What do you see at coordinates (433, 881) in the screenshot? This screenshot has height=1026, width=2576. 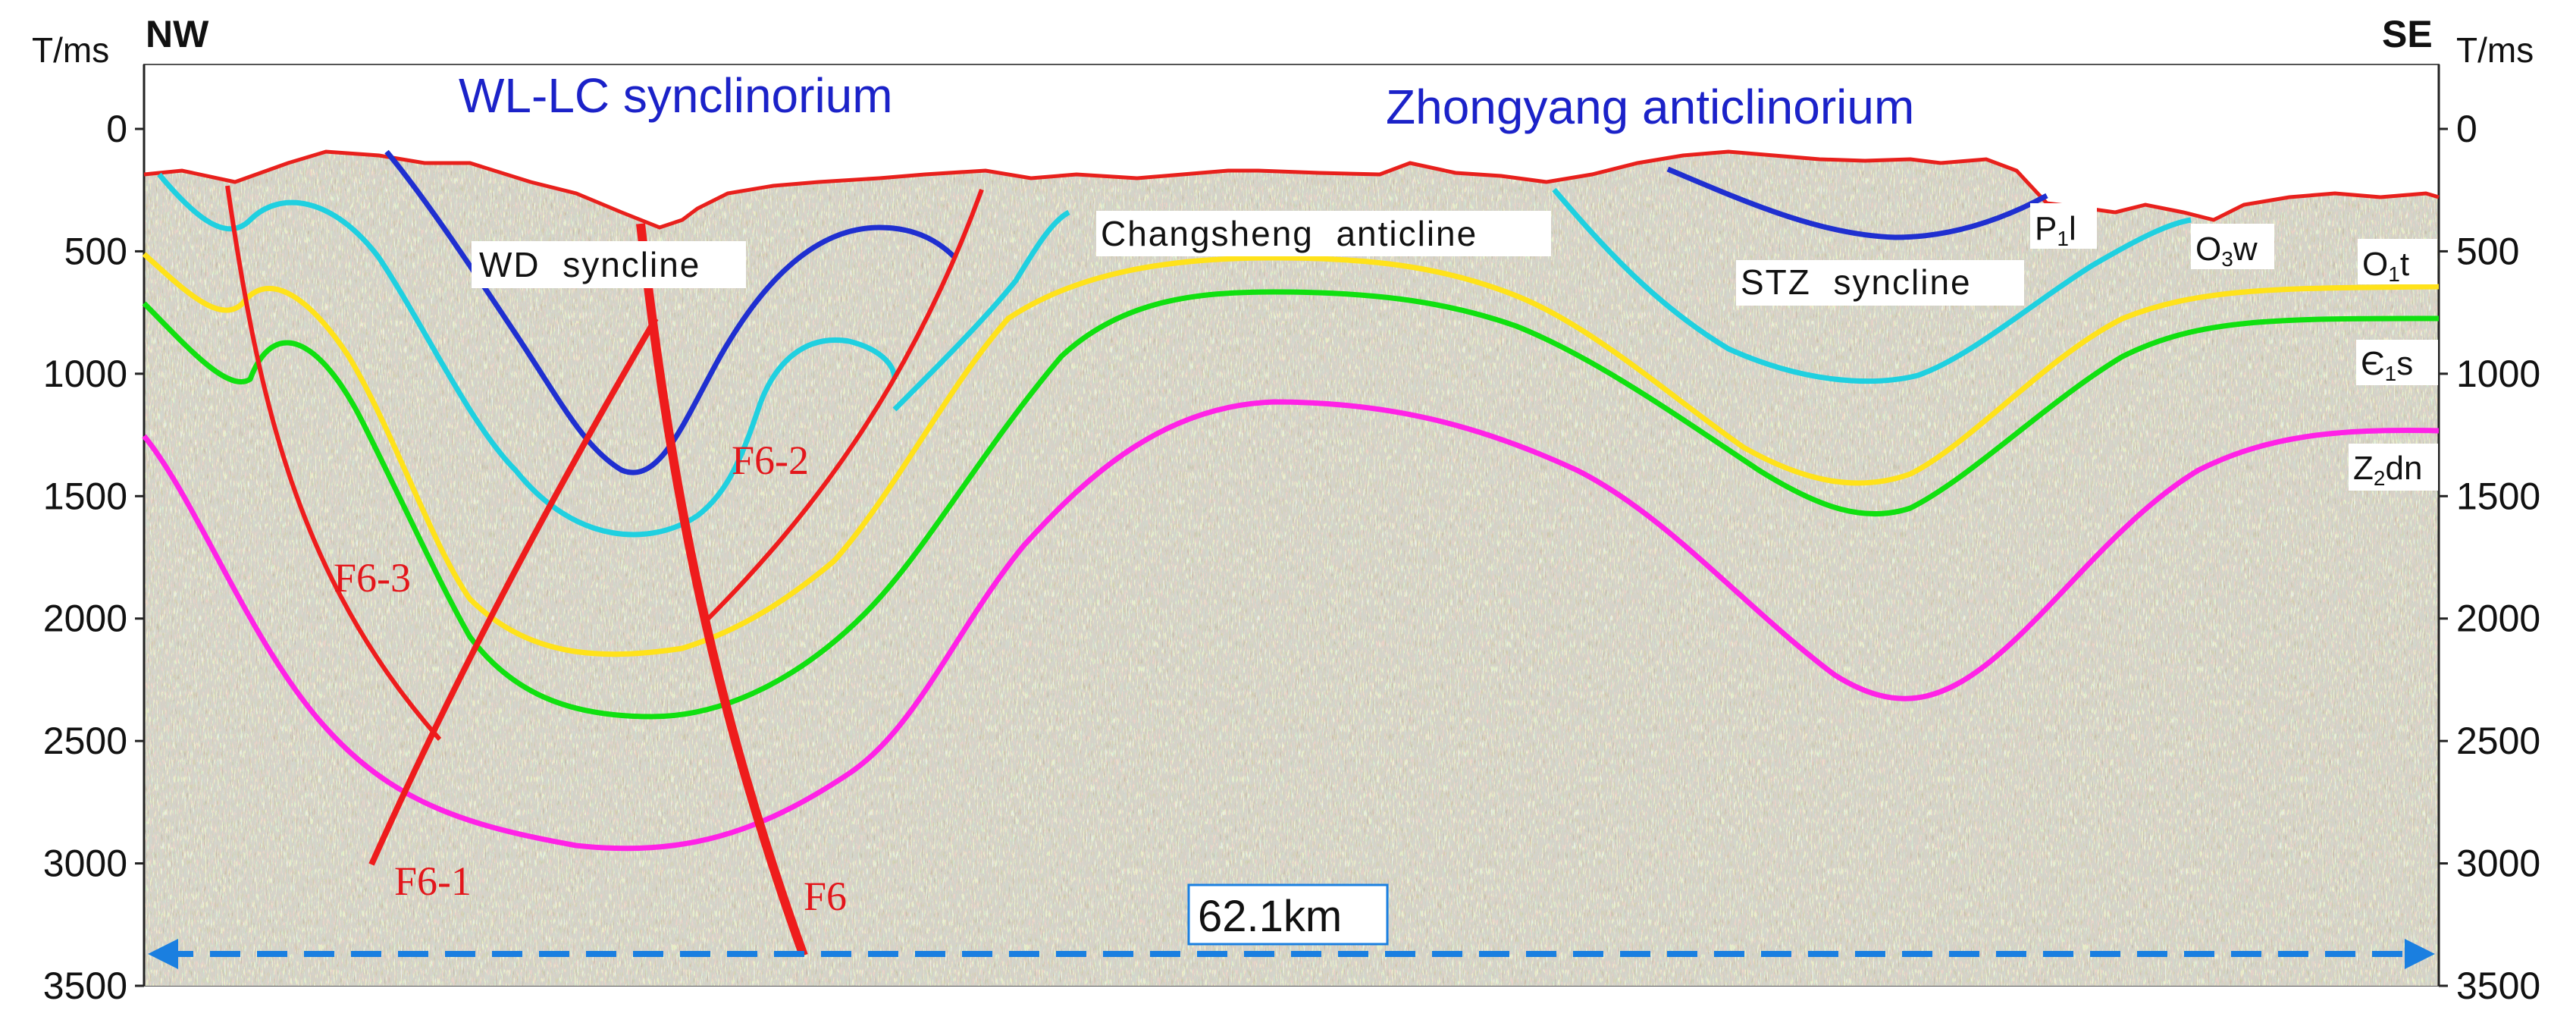 I see `fault-f6-1-label: F6-1` at bounding box center [433, 881].